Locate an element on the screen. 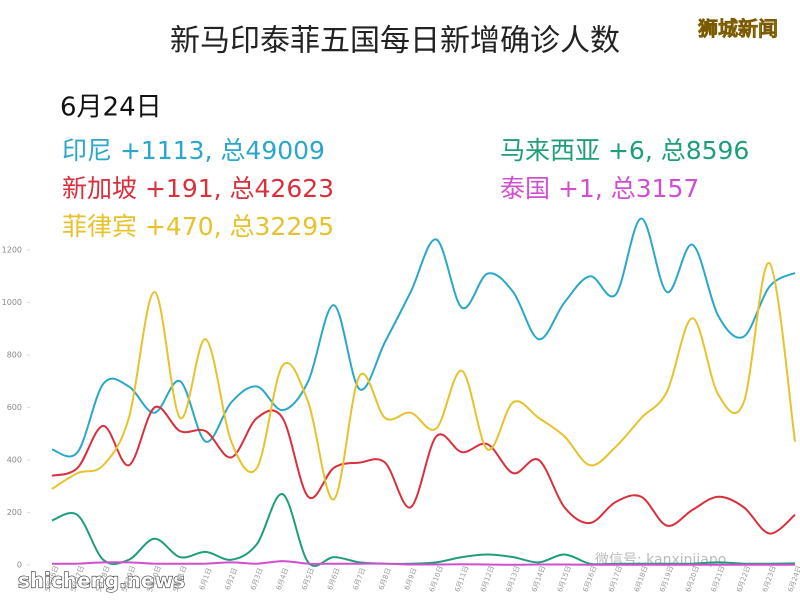 This screenshot has width=800, height=600. legend-name: 新加坡 is located at coordinates (99, 188).